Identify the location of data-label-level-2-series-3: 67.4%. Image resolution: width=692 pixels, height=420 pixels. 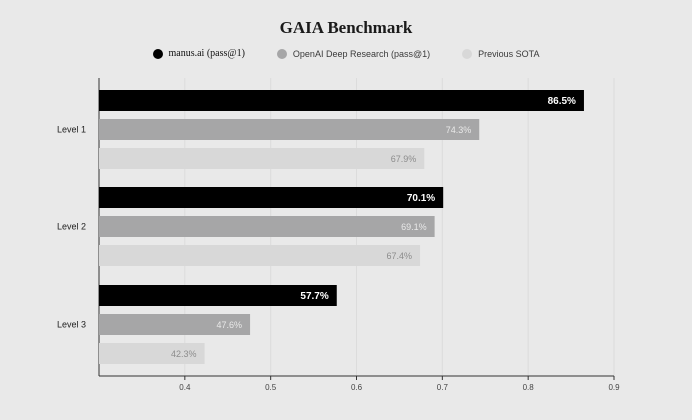
(399, 256).